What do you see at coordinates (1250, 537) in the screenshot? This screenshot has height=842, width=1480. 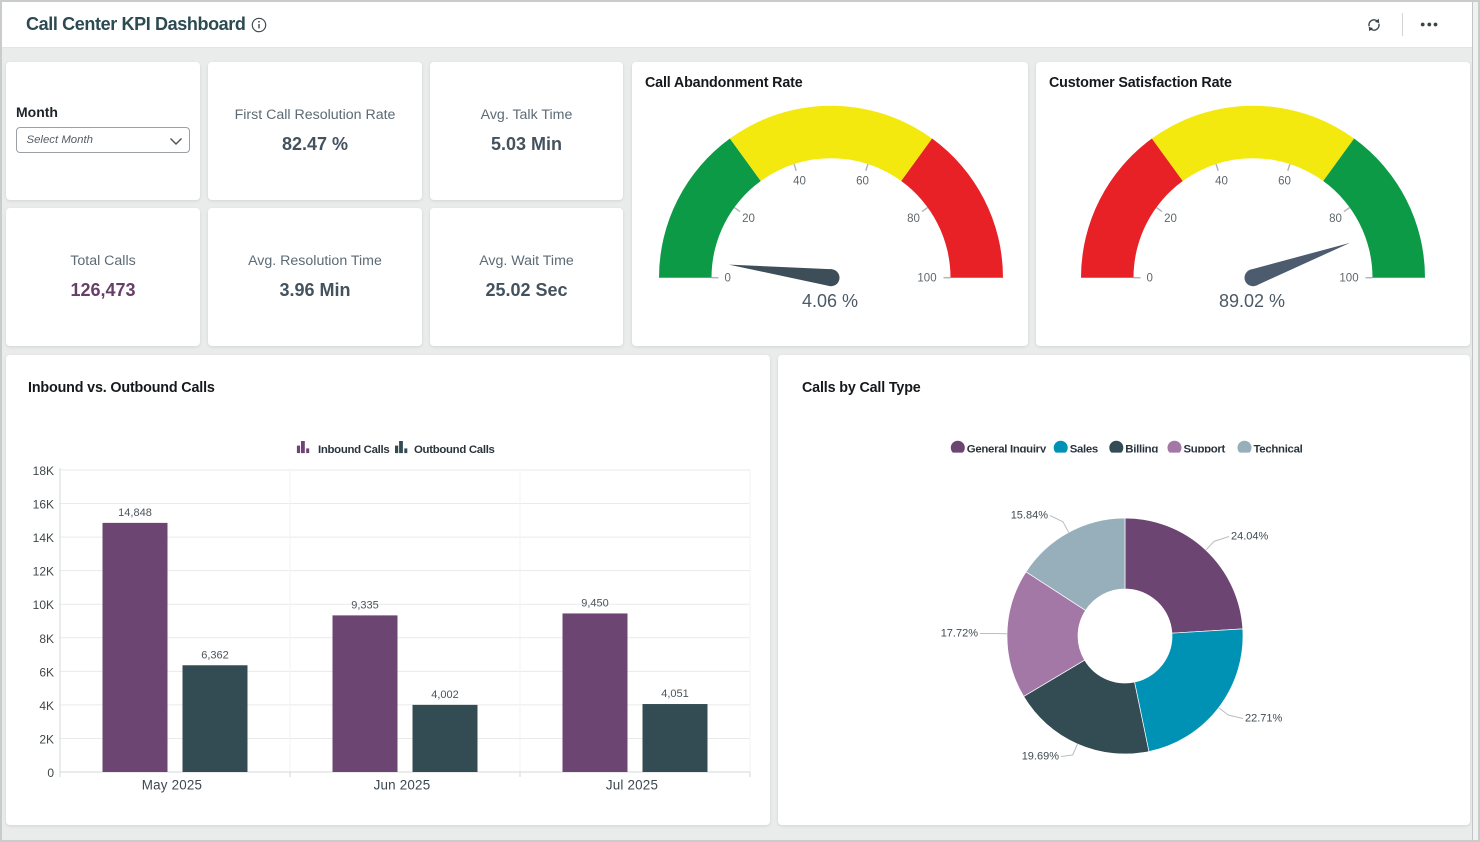 I see `svg-text: 24.04%` at bounding box center [1250, 537].